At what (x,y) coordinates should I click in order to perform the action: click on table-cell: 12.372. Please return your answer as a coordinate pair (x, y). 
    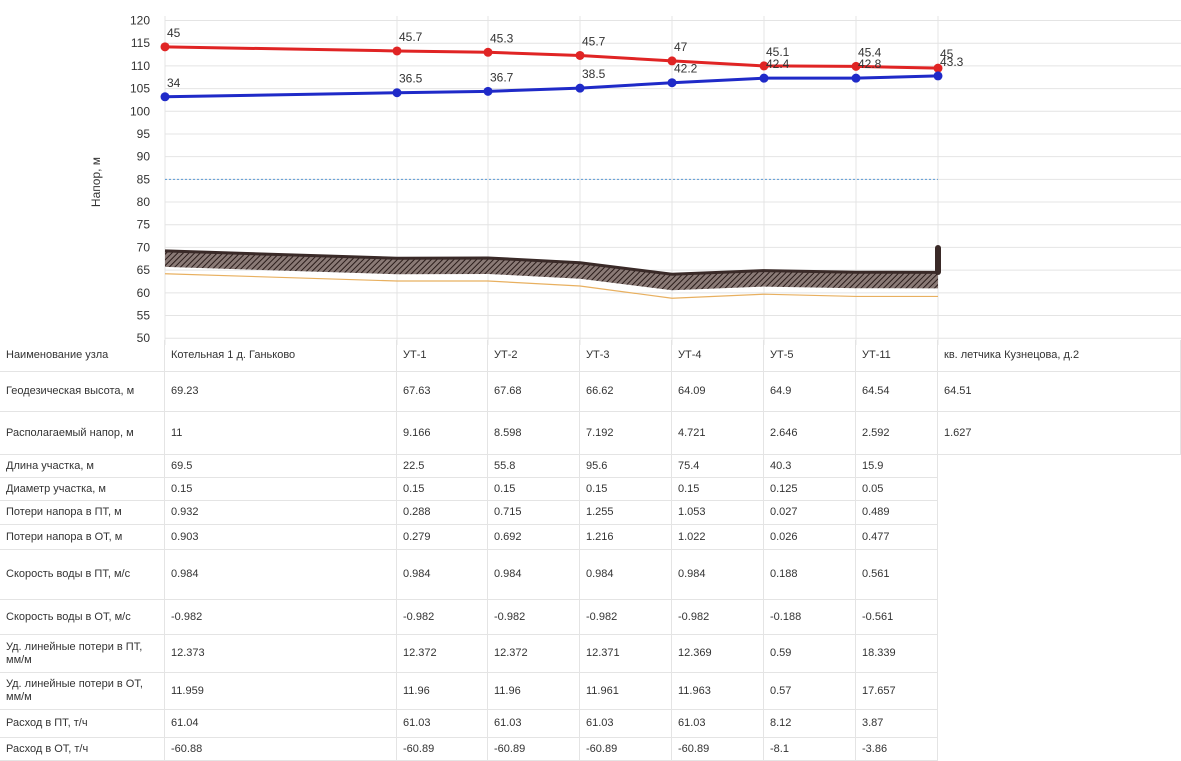
    Looking at the image, I should click on (534, 654).